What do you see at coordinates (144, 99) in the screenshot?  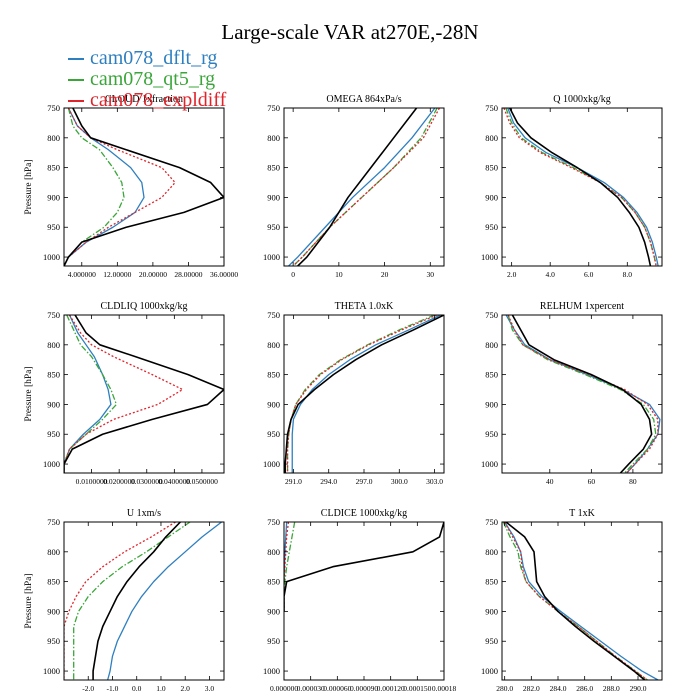 I see `panel-title: CLOUD 1xfraction` at bounding box center [144, 99].